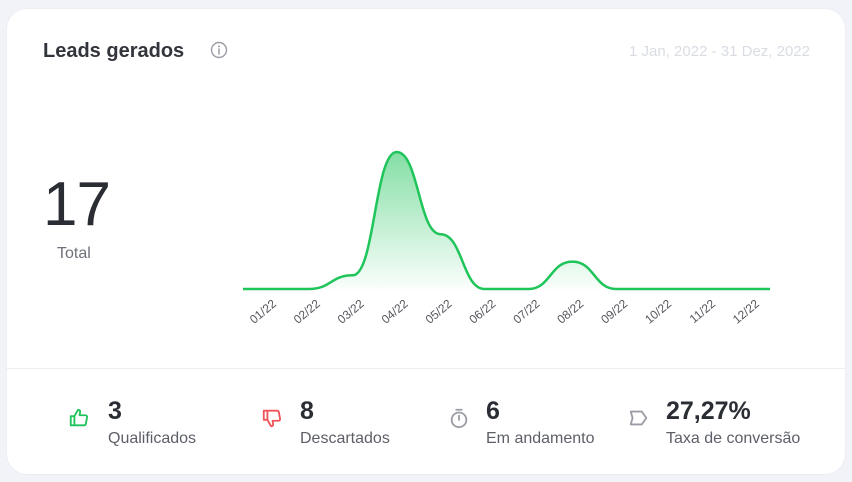 The width and height of the screenshot is (852, 482). I want to click on stat-value: 3, so click(115, 411).